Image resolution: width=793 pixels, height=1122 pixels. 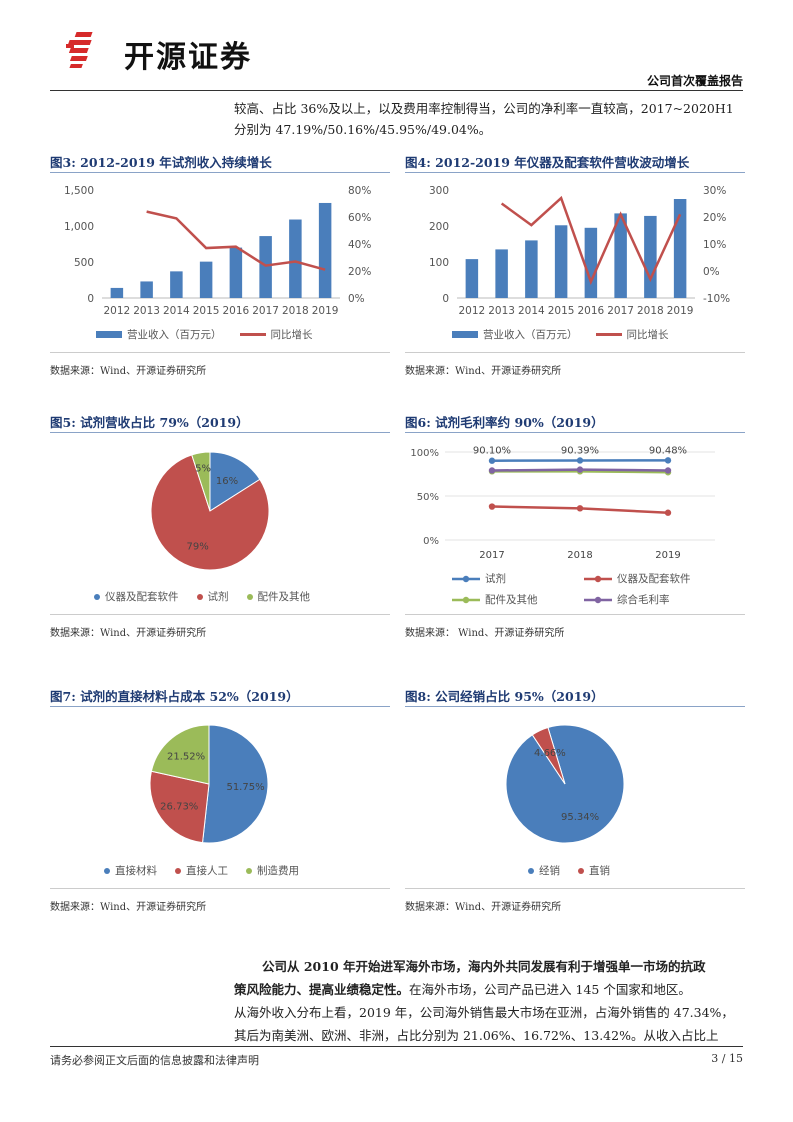 I want to click on intro-line-2: 分别为 47.19%/50.16%/45.95%/49.04%。, so click(x=363, y=129).